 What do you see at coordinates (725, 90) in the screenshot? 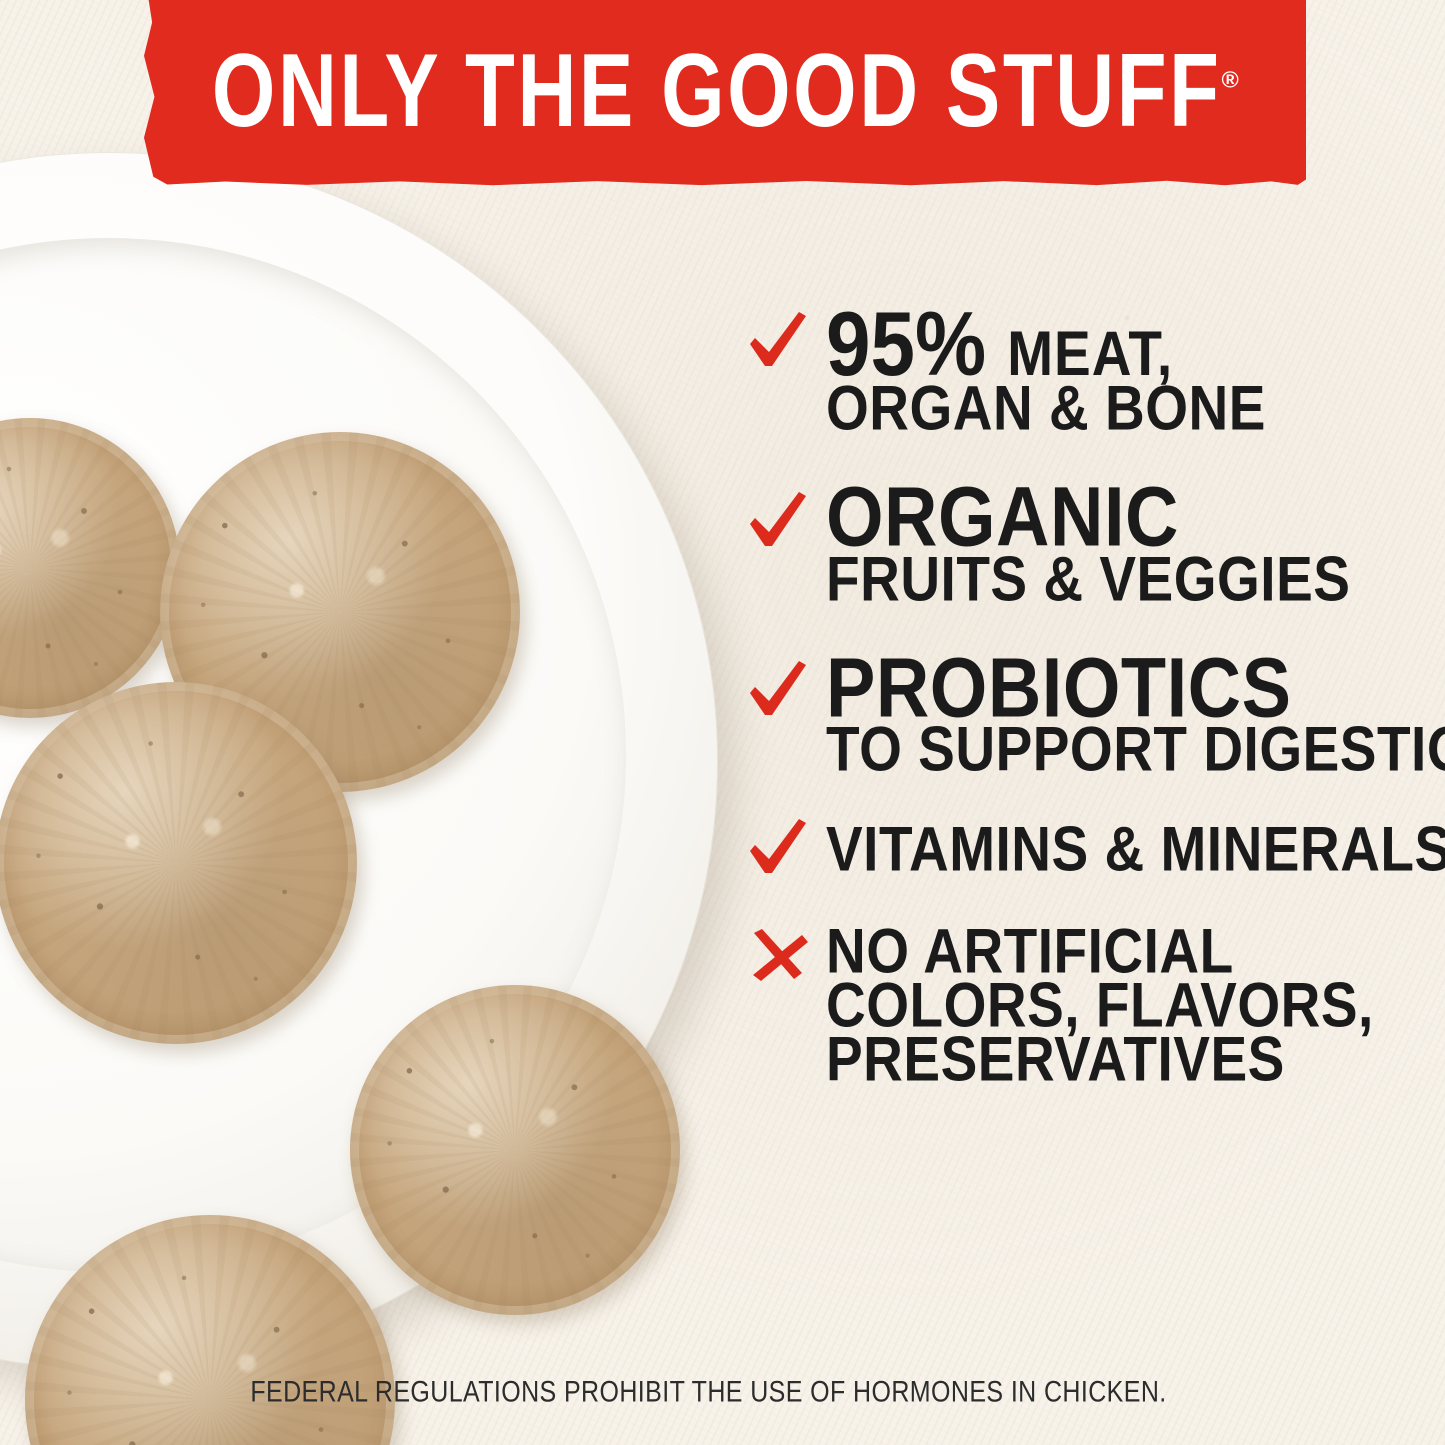
I see `banner-title: ONLY THE GOOD STUFF®` at bounding box center [725, 90].